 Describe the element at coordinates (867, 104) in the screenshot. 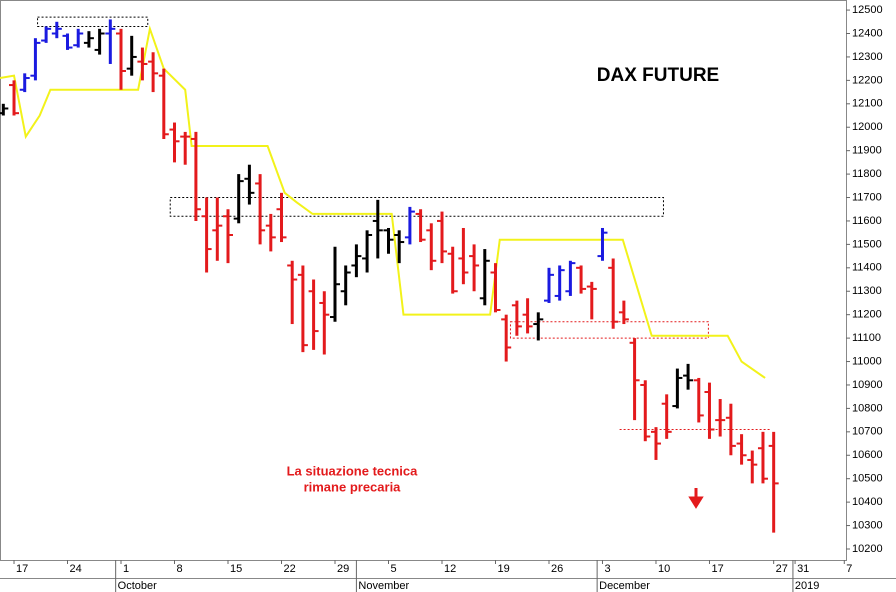

I see `y-tick-label: 12100` at that location.